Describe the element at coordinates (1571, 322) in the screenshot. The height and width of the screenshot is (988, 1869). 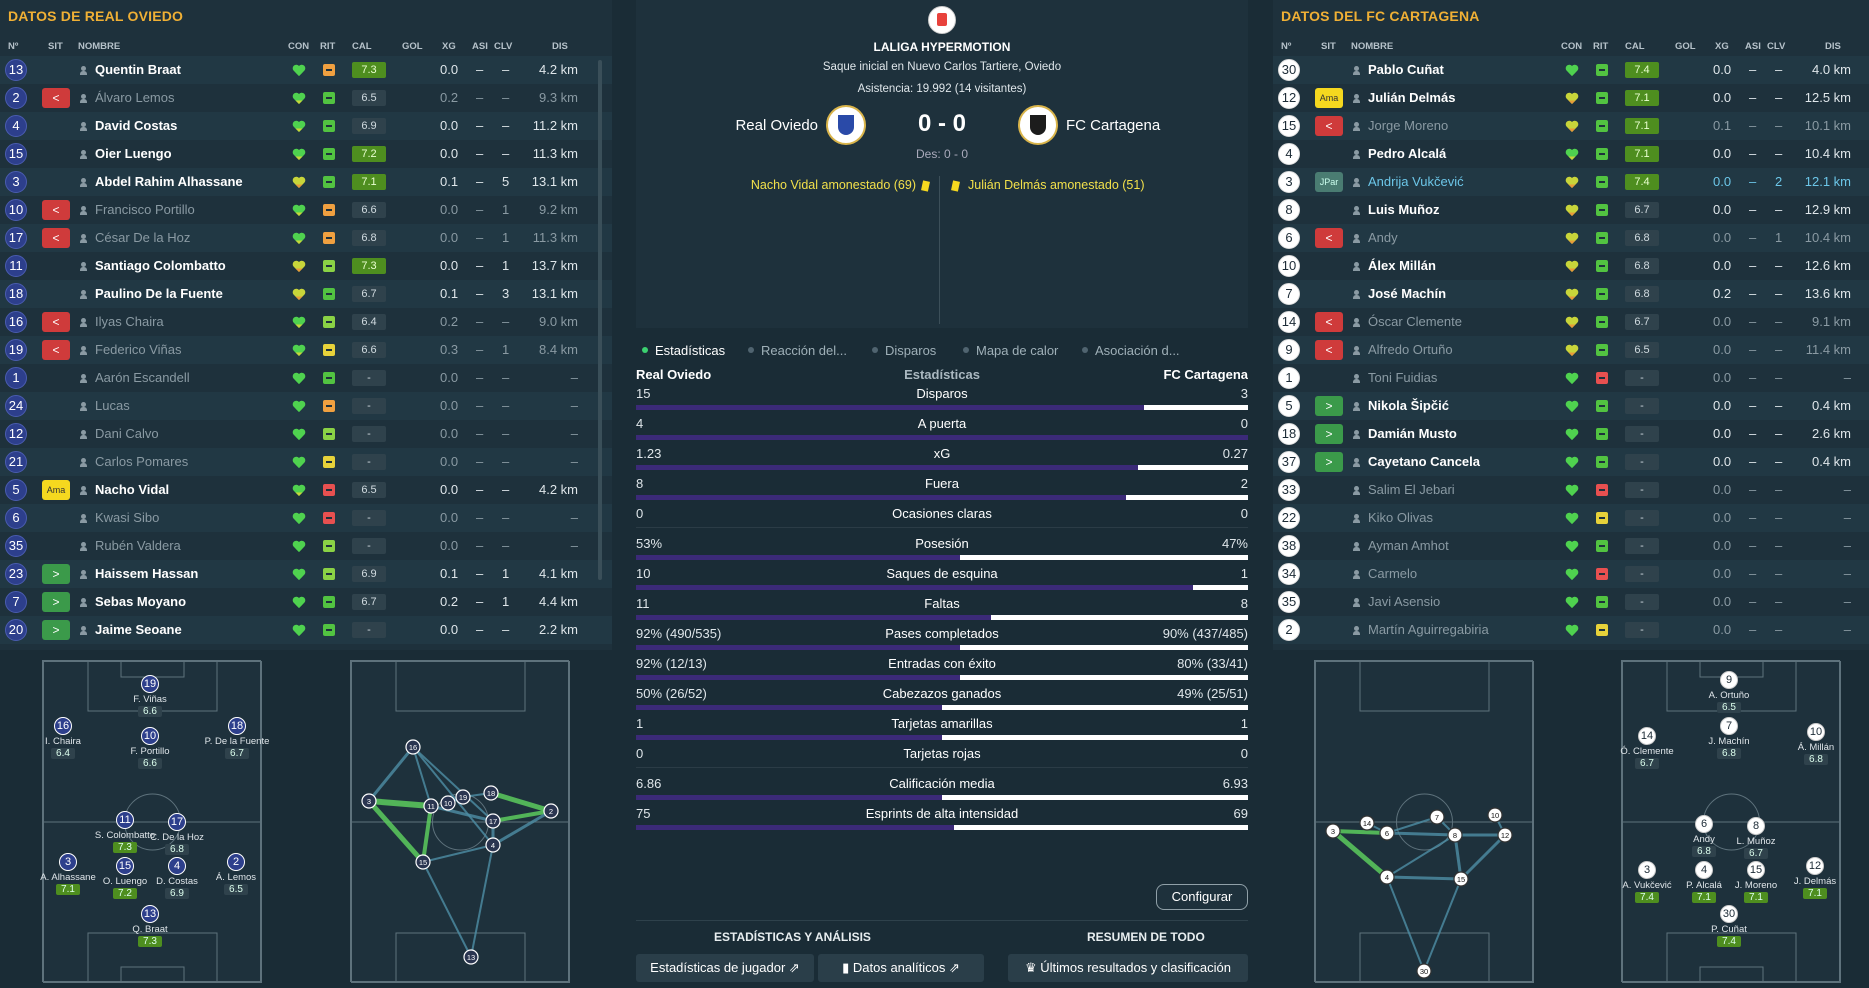
I see `table-row: 14 < Óscar Clemente 6.7 0.0 – – 9.1 km` at that location.